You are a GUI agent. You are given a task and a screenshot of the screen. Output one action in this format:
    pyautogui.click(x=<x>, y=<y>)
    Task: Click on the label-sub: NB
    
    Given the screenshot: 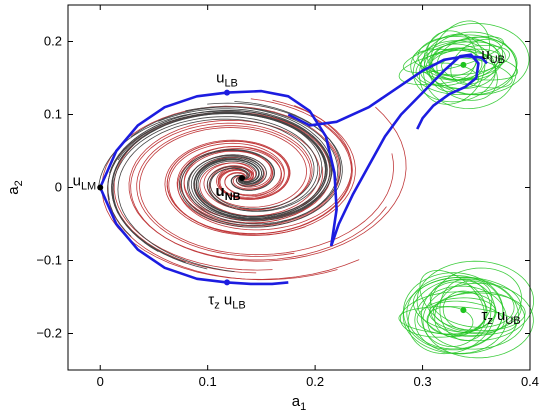 What is the action you would take?
    pyautogui.click(x=233, y=197)
    